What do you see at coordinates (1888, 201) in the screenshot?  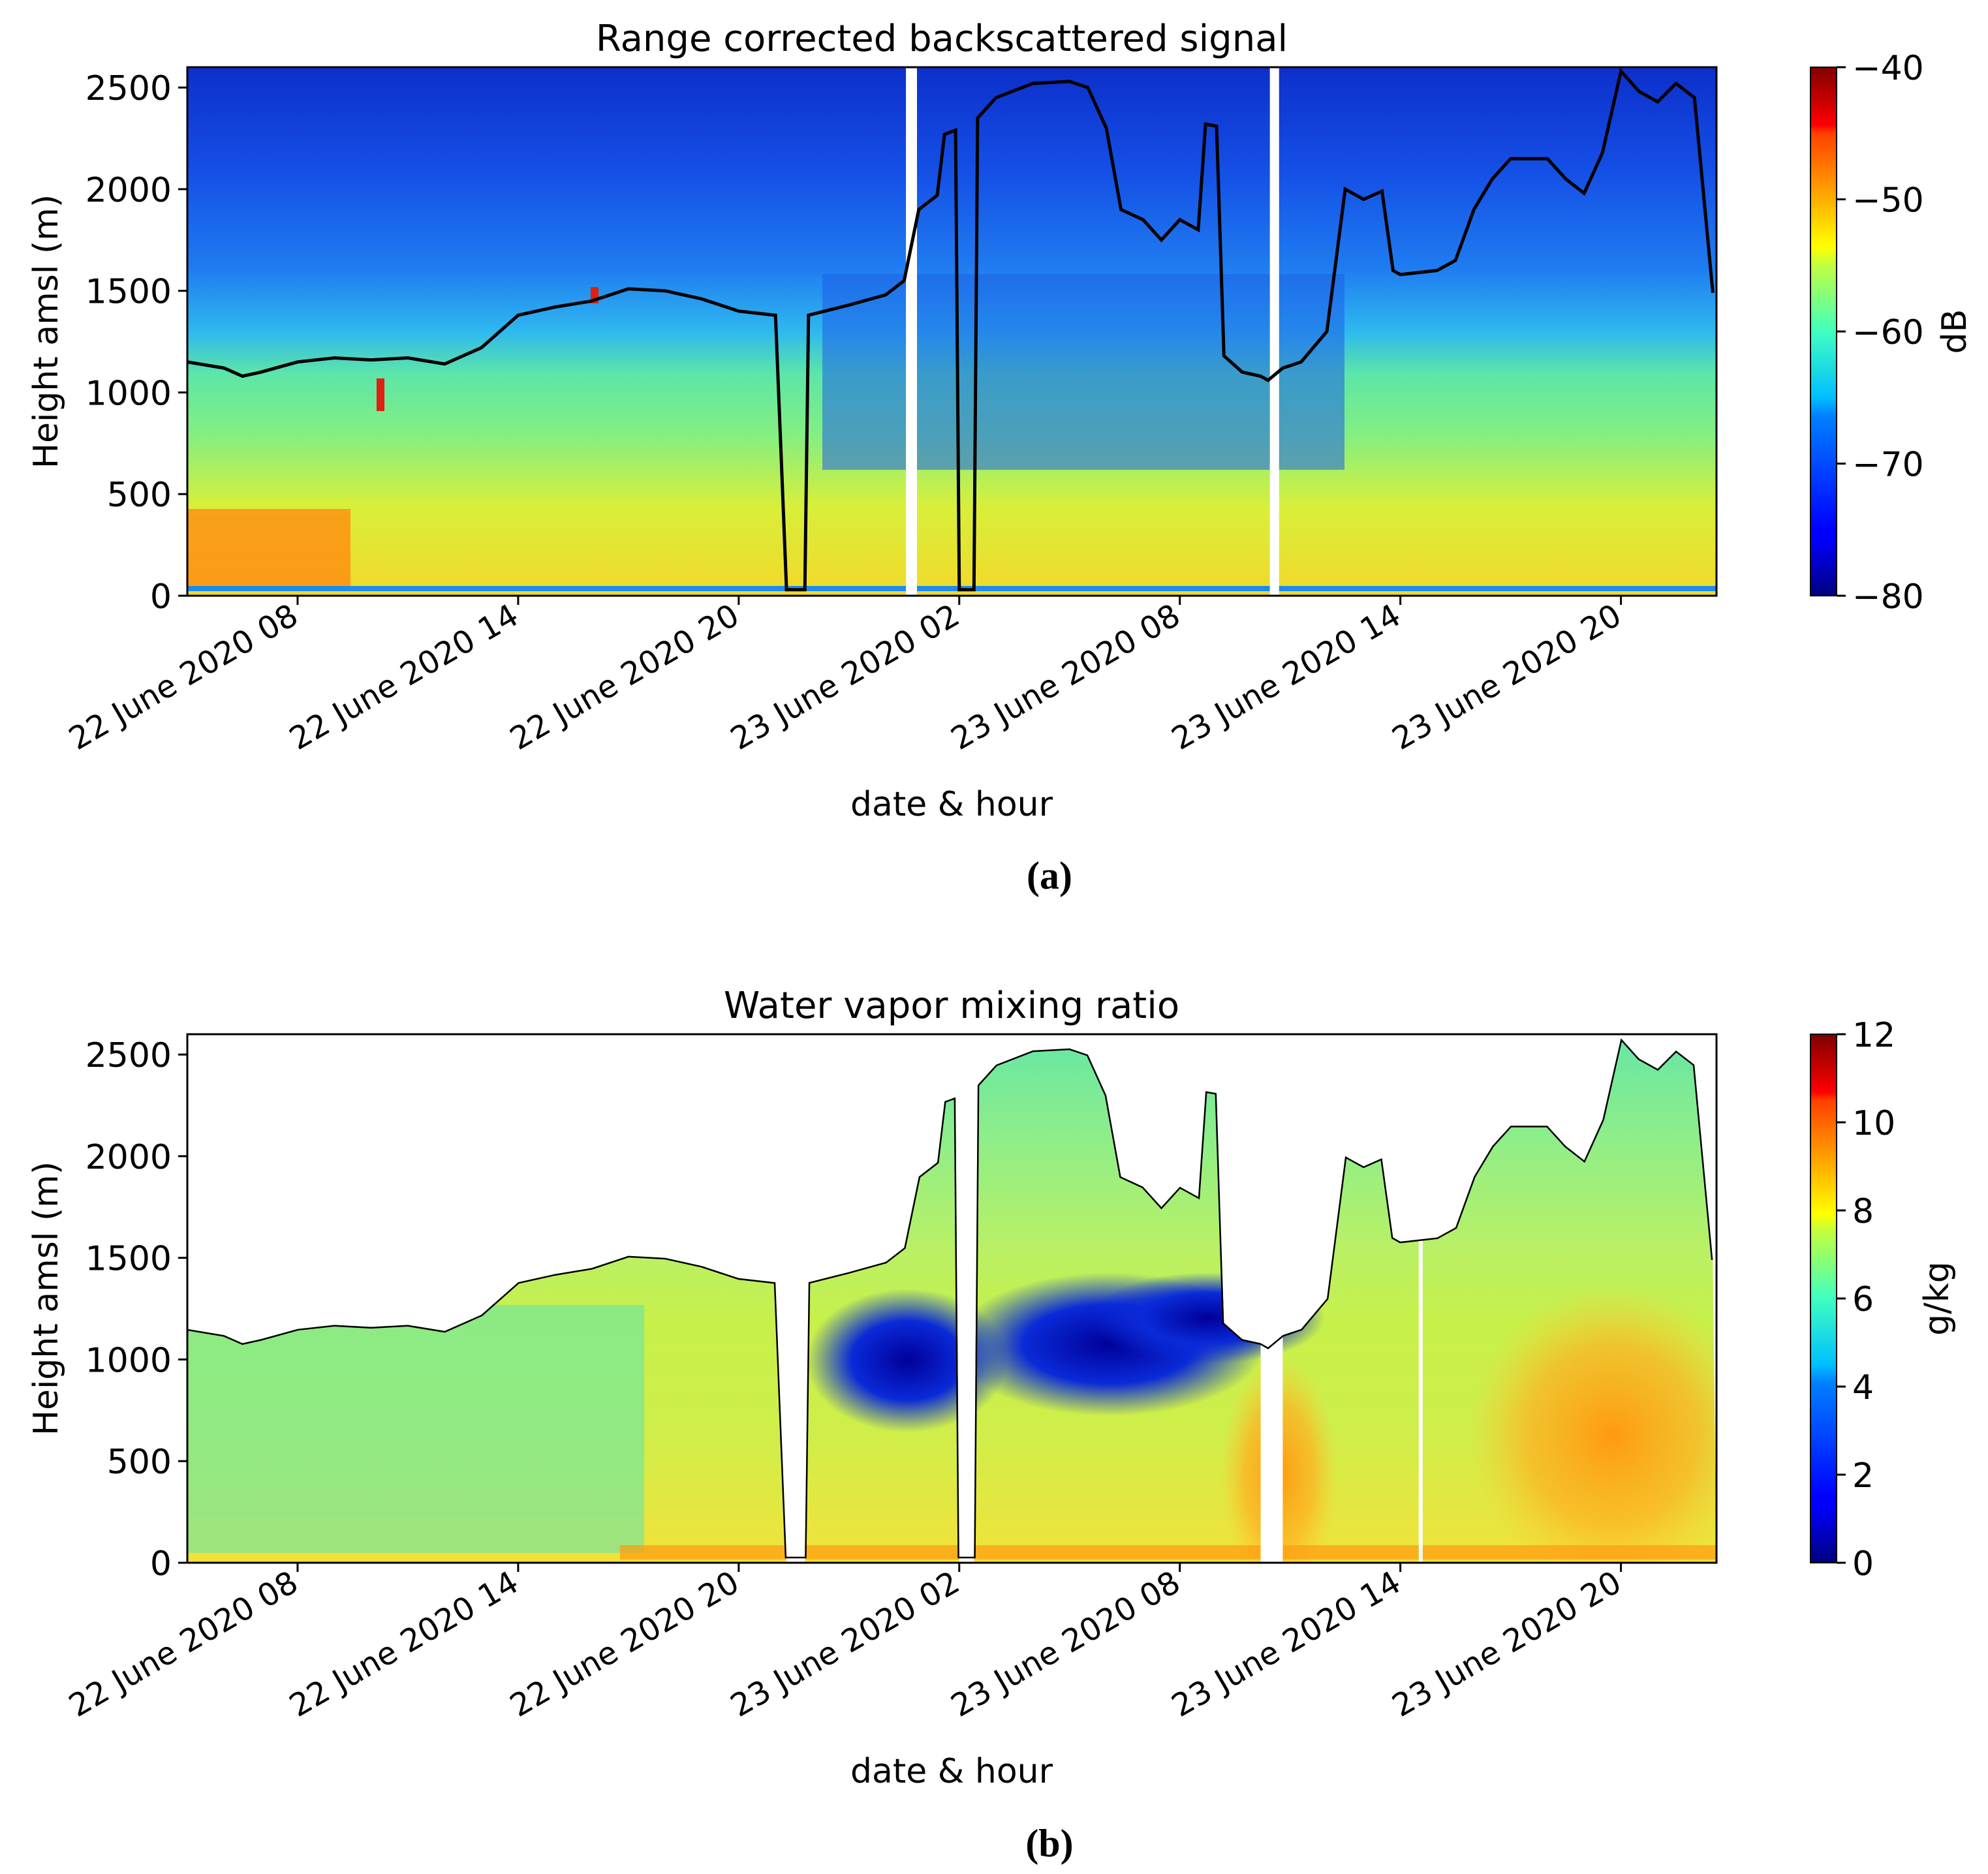 I see `colorbar-tick-label: −50` at bounding box center [1888, 201].